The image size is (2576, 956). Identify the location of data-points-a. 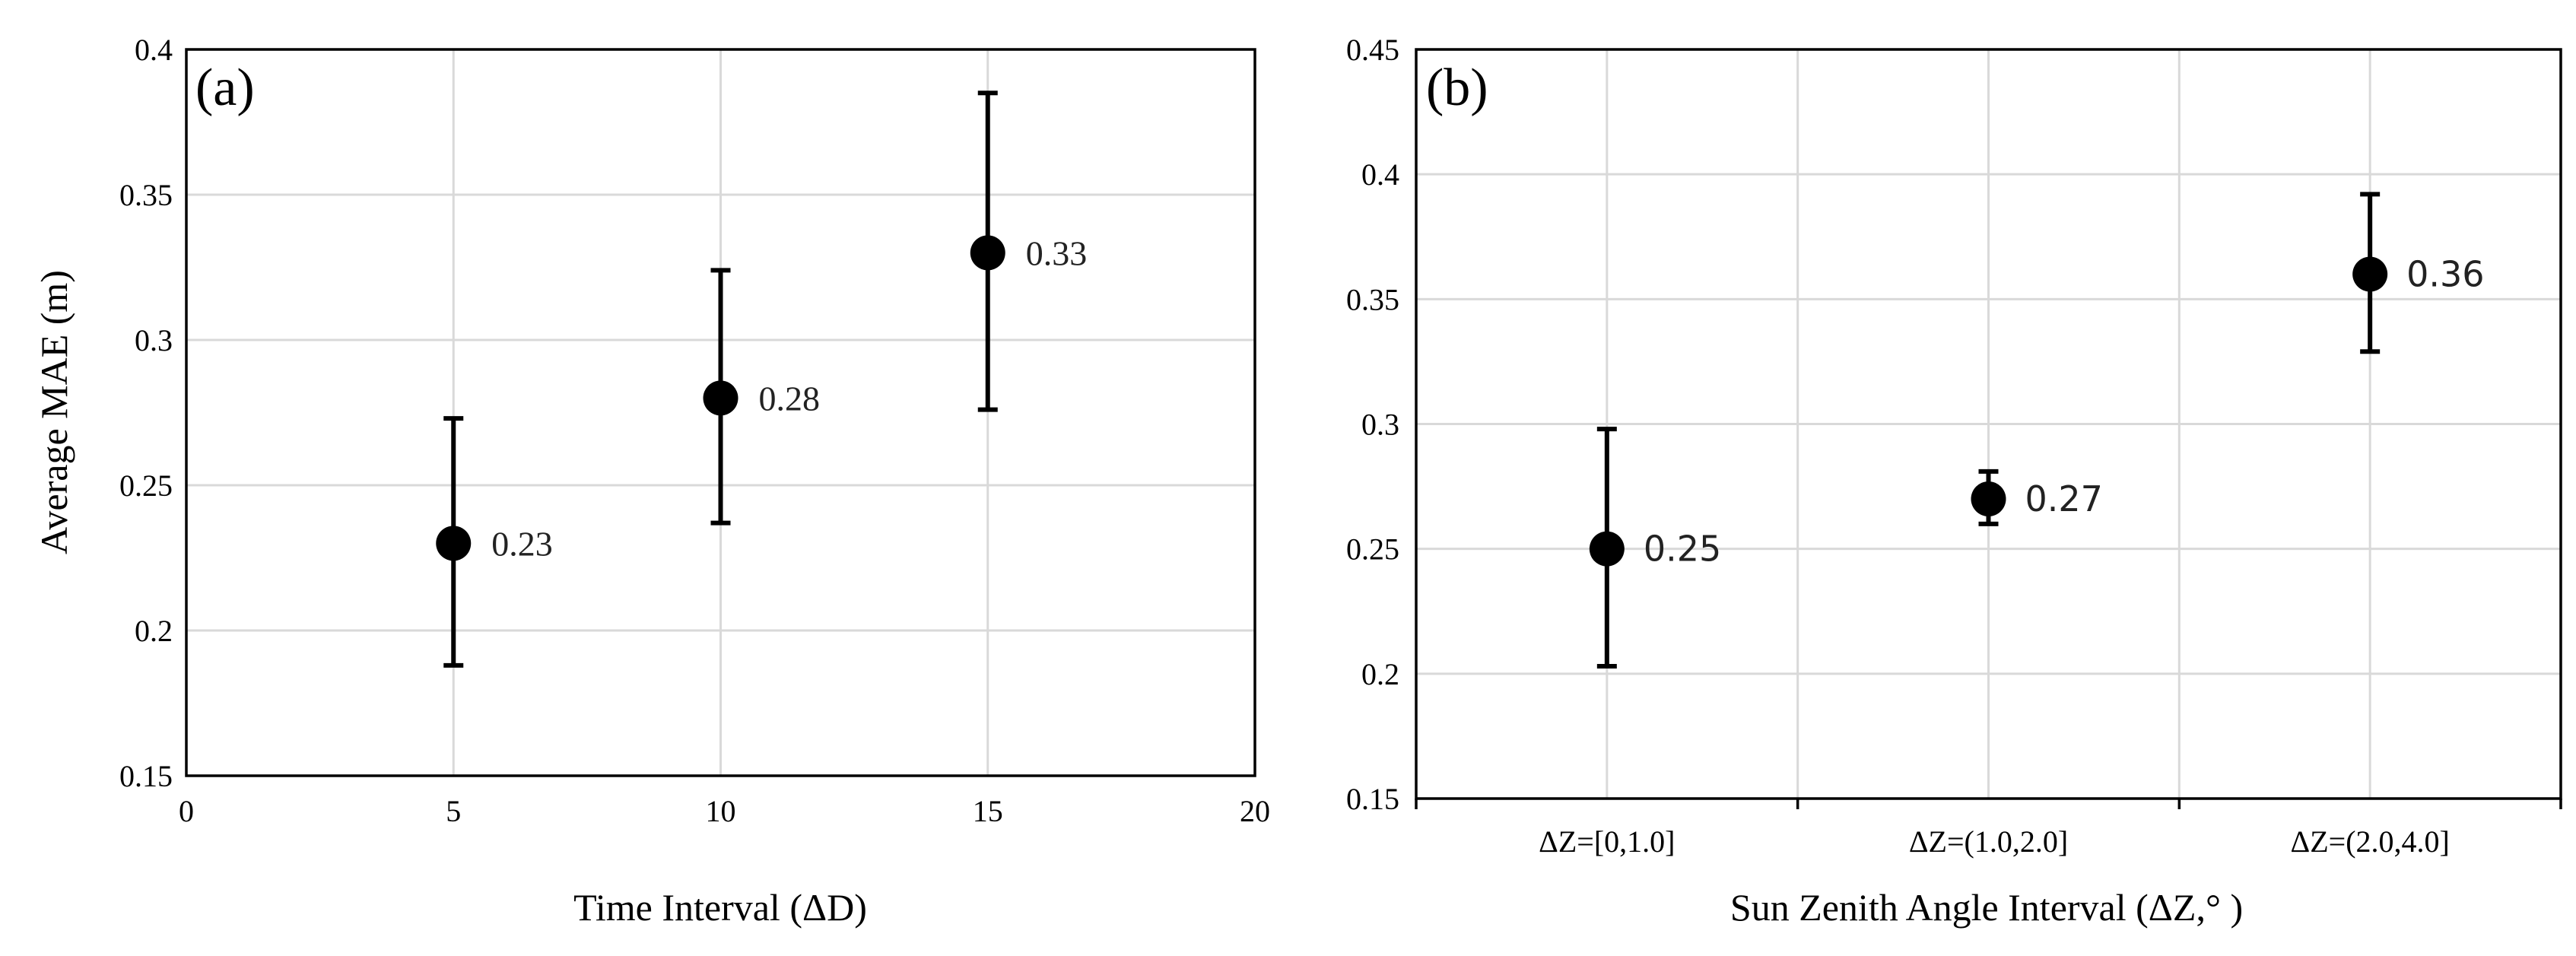
(720, 398).